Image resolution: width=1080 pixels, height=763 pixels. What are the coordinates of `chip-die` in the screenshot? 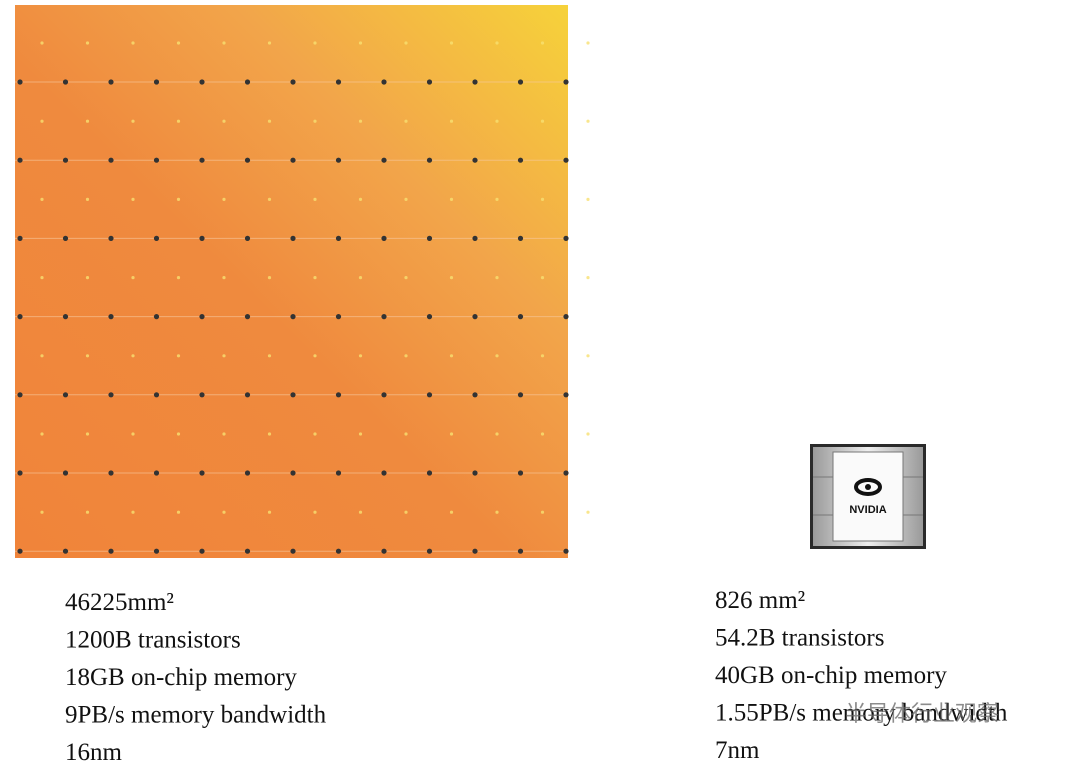 It's located at (868, 496).